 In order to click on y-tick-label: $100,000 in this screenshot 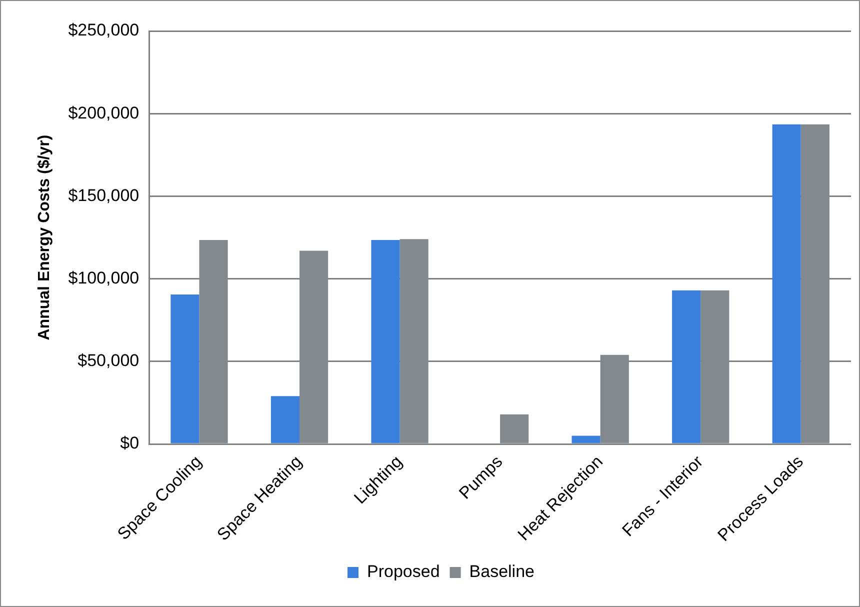, I will do `click(104, 278)`.